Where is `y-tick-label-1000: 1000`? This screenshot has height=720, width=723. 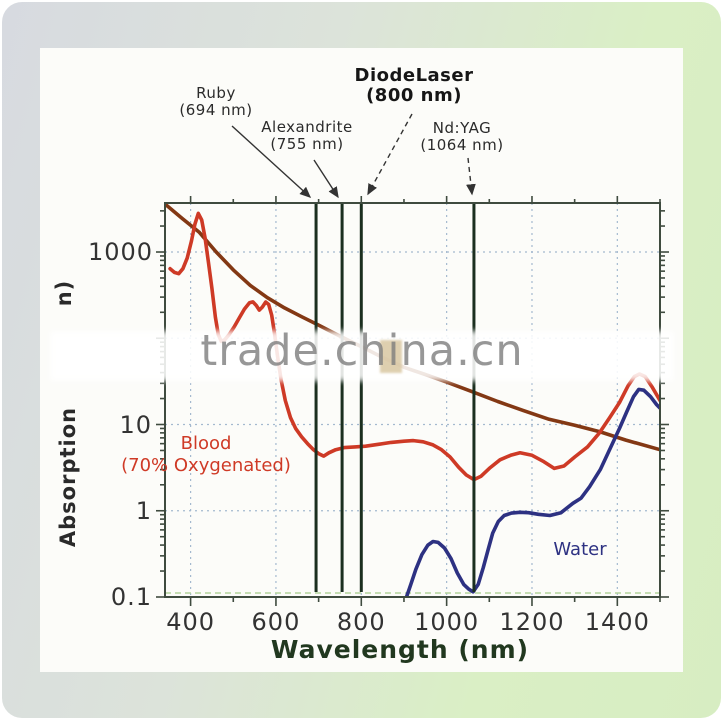 y-tick-label-1000: 1000 is located at coordinates (121, 252).